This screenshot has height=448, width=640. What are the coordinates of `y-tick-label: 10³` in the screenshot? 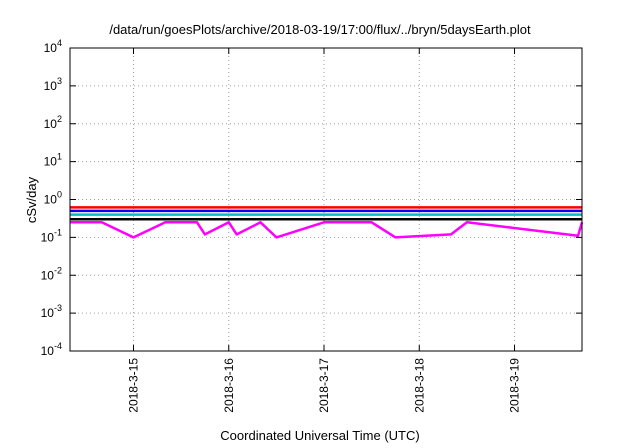 It's located at (53, 84).